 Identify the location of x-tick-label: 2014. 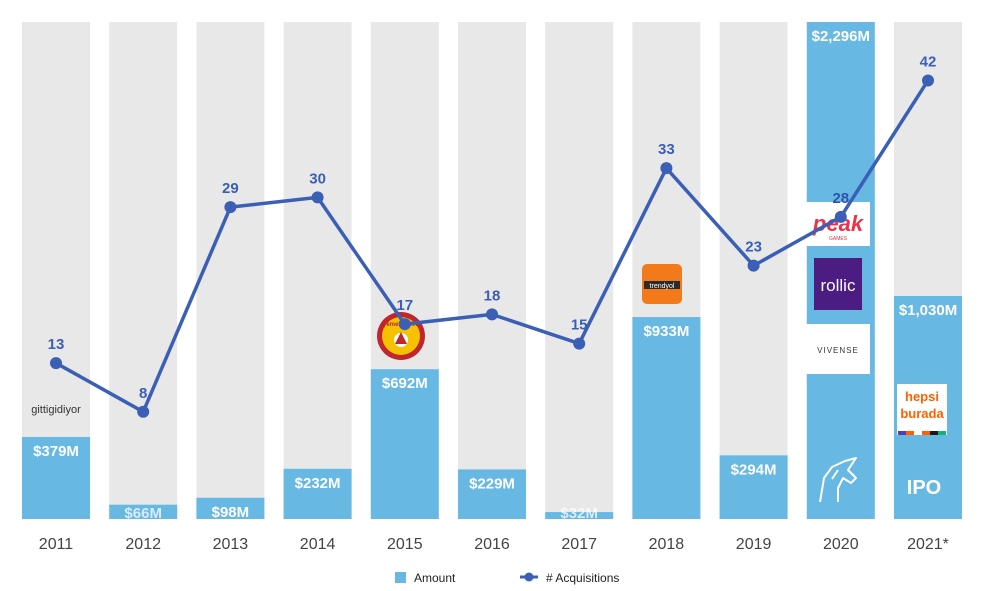
(318, 544).